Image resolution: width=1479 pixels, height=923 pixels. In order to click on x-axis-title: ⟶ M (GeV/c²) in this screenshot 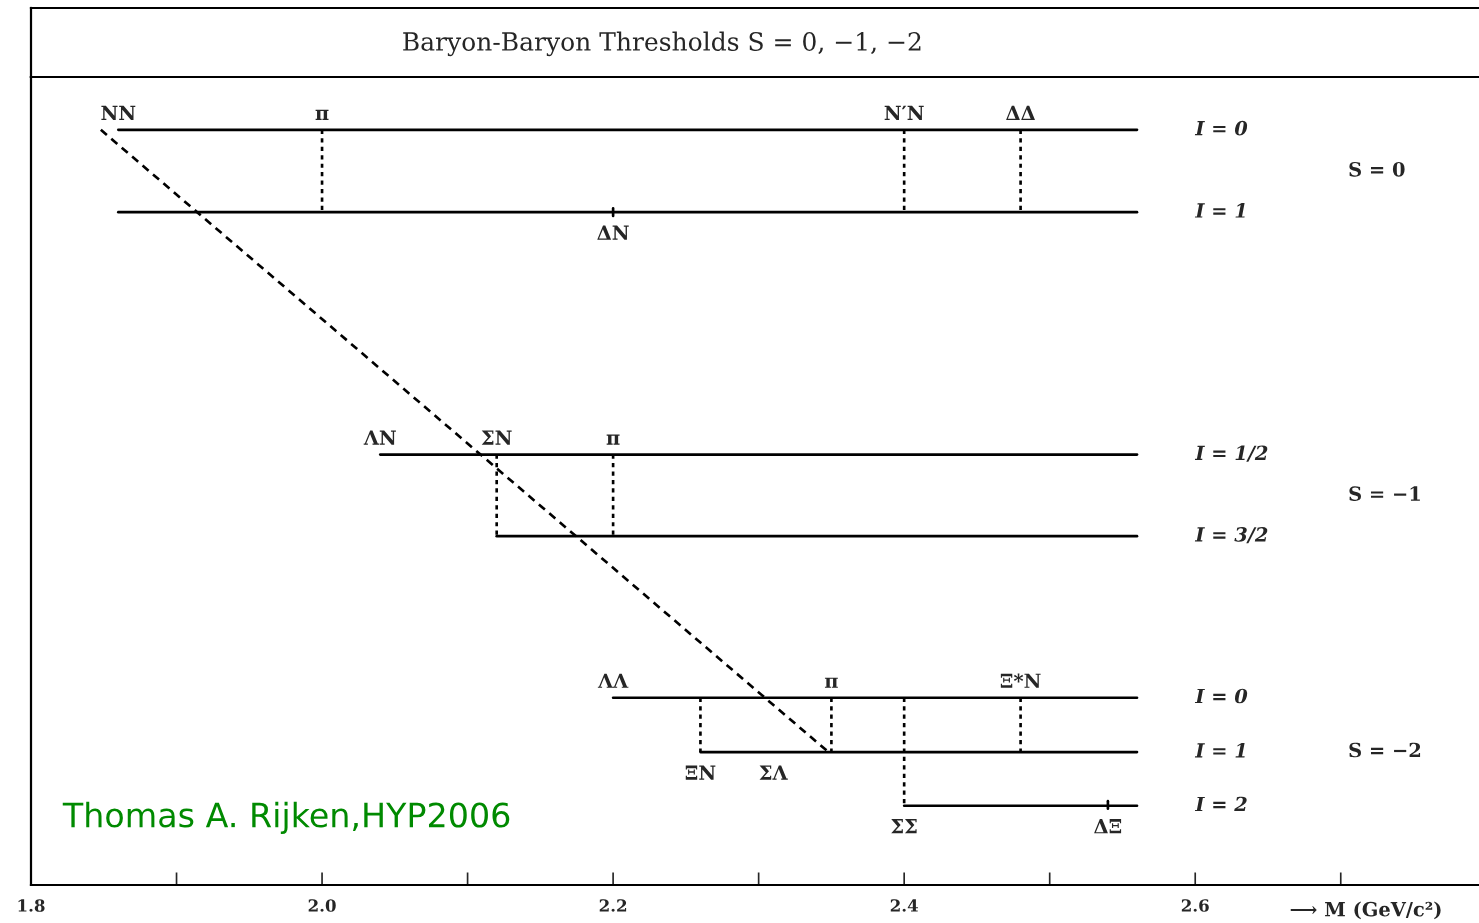, I will do `click(1365, 910)`.